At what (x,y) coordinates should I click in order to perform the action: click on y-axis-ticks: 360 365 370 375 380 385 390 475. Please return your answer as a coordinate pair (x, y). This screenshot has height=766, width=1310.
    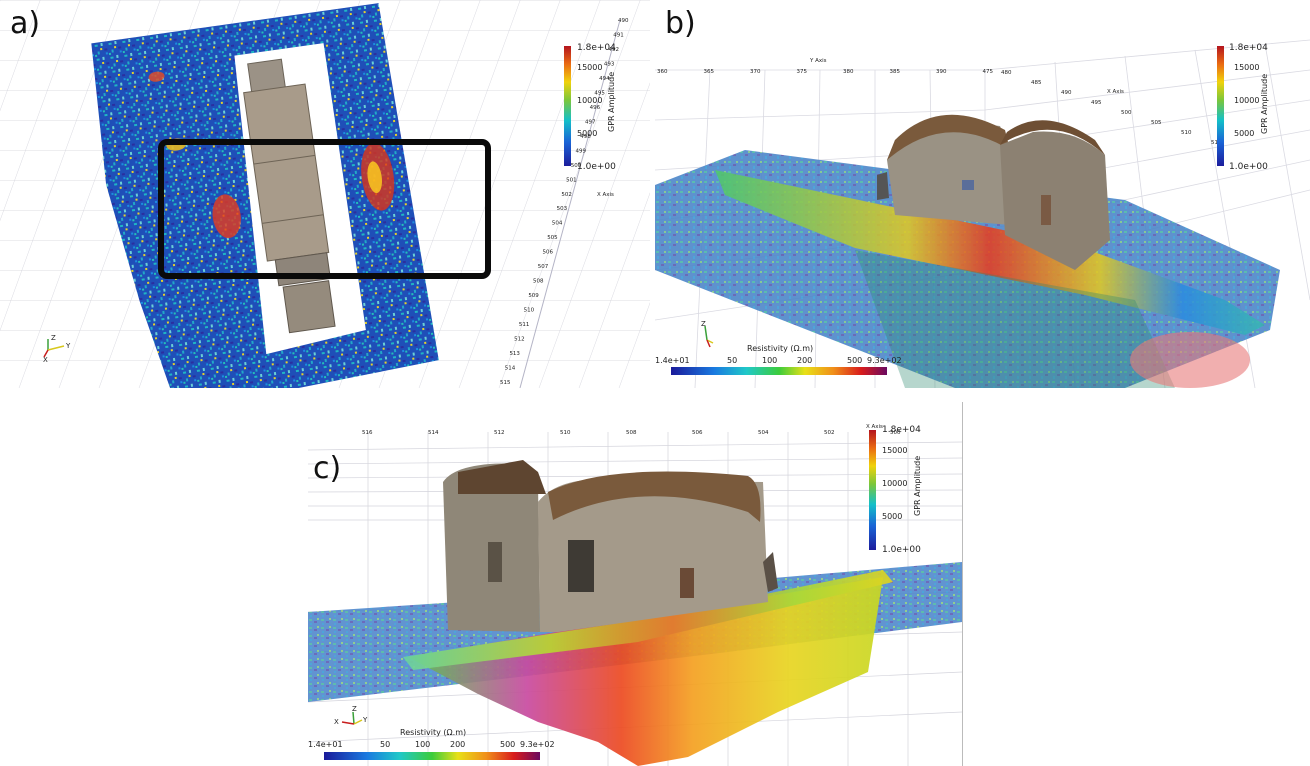
    Looking at the image, I should click on (825, 72).